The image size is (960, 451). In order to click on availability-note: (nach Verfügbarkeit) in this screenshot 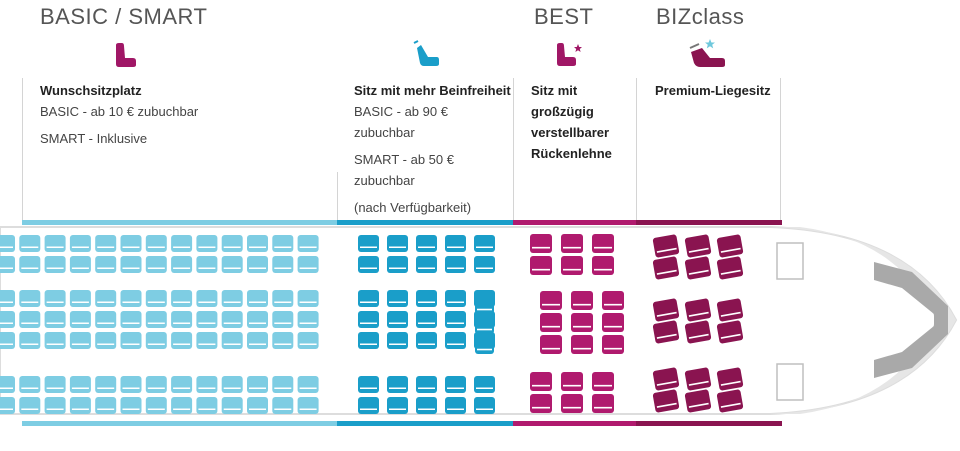, I will do `click(413, 207)`.